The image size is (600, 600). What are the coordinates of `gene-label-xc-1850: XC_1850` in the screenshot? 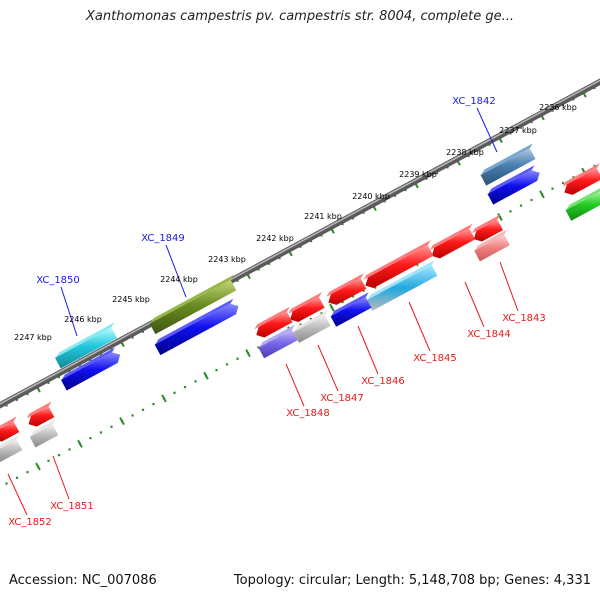 It's located at (58, 280).